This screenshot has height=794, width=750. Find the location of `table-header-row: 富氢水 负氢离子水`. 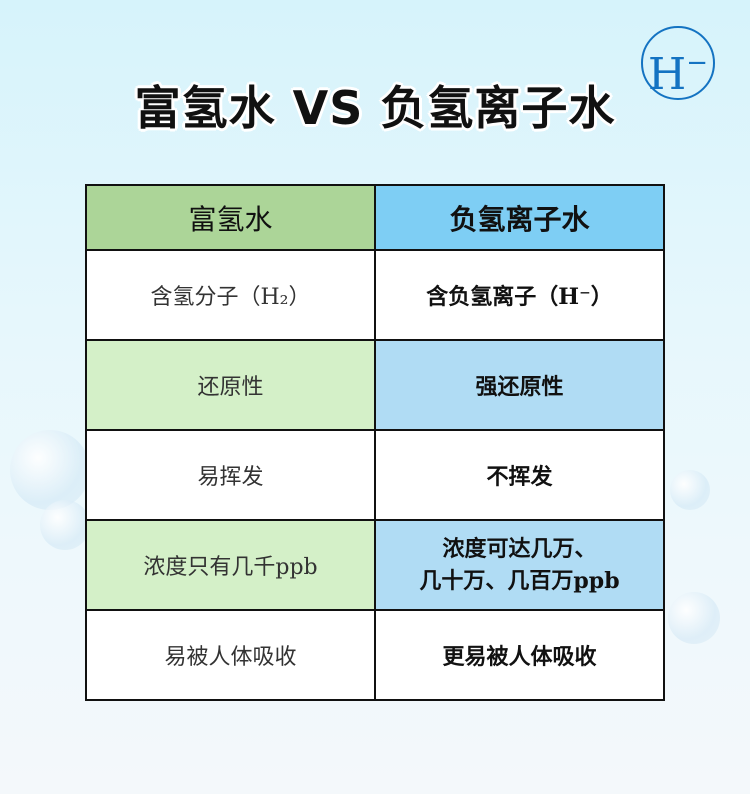

table-header-row: 富氢水 负氢离子水 is located at coordinates (375, 217).